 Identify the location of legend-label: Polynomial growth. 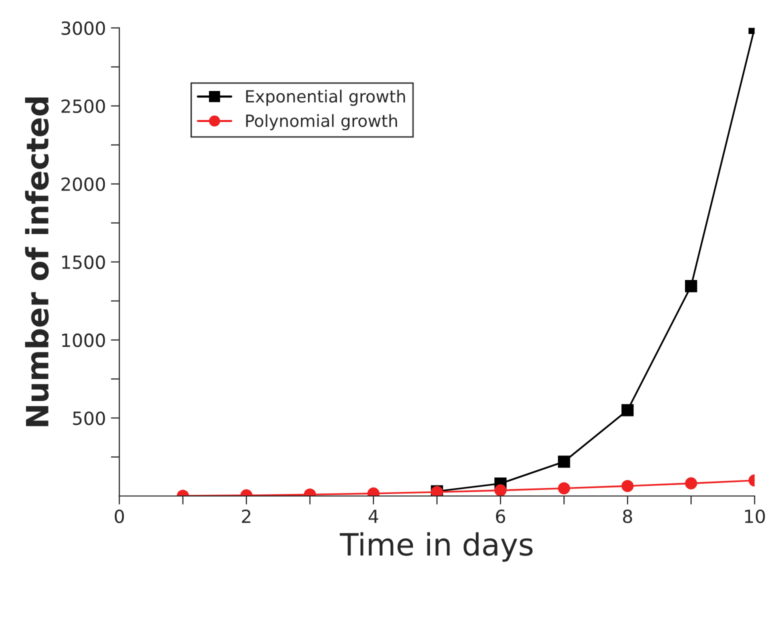
(322, 122).